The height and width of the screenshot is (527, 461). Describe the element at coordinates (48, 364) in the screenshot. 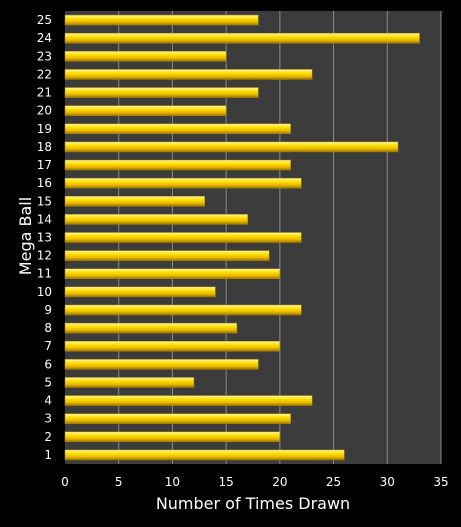

I see `y-tick-label: 6` at that location.